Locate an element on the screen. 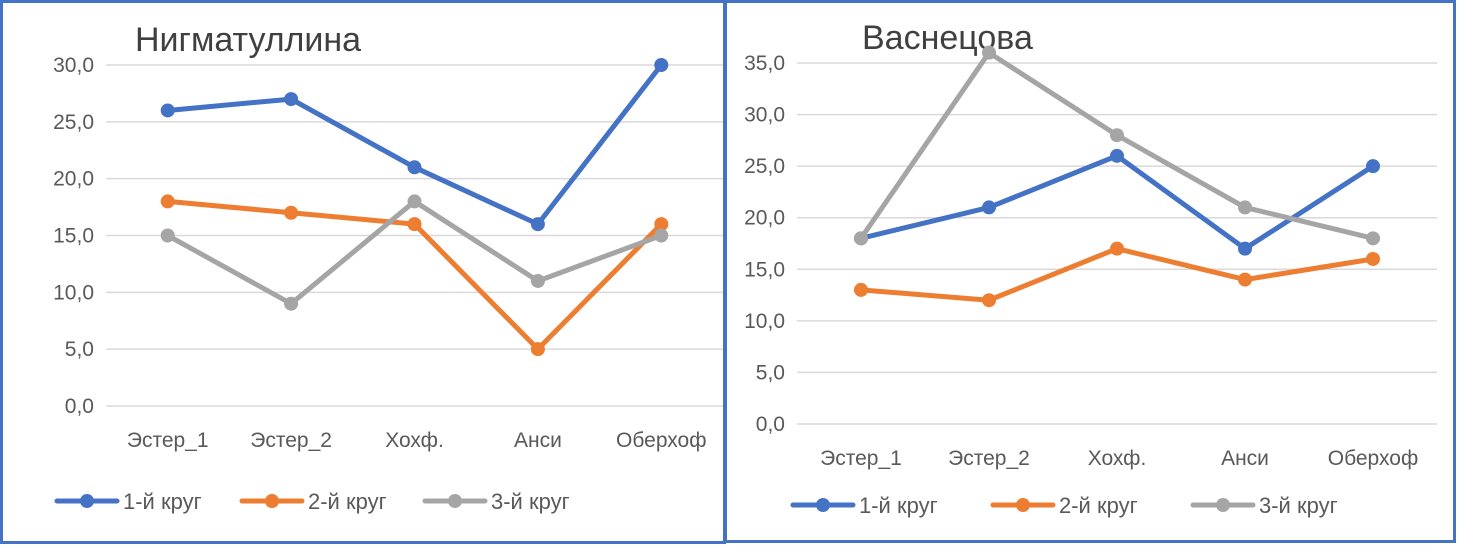  y-tick-label: 35,0 is located at coordinates (764, 63).